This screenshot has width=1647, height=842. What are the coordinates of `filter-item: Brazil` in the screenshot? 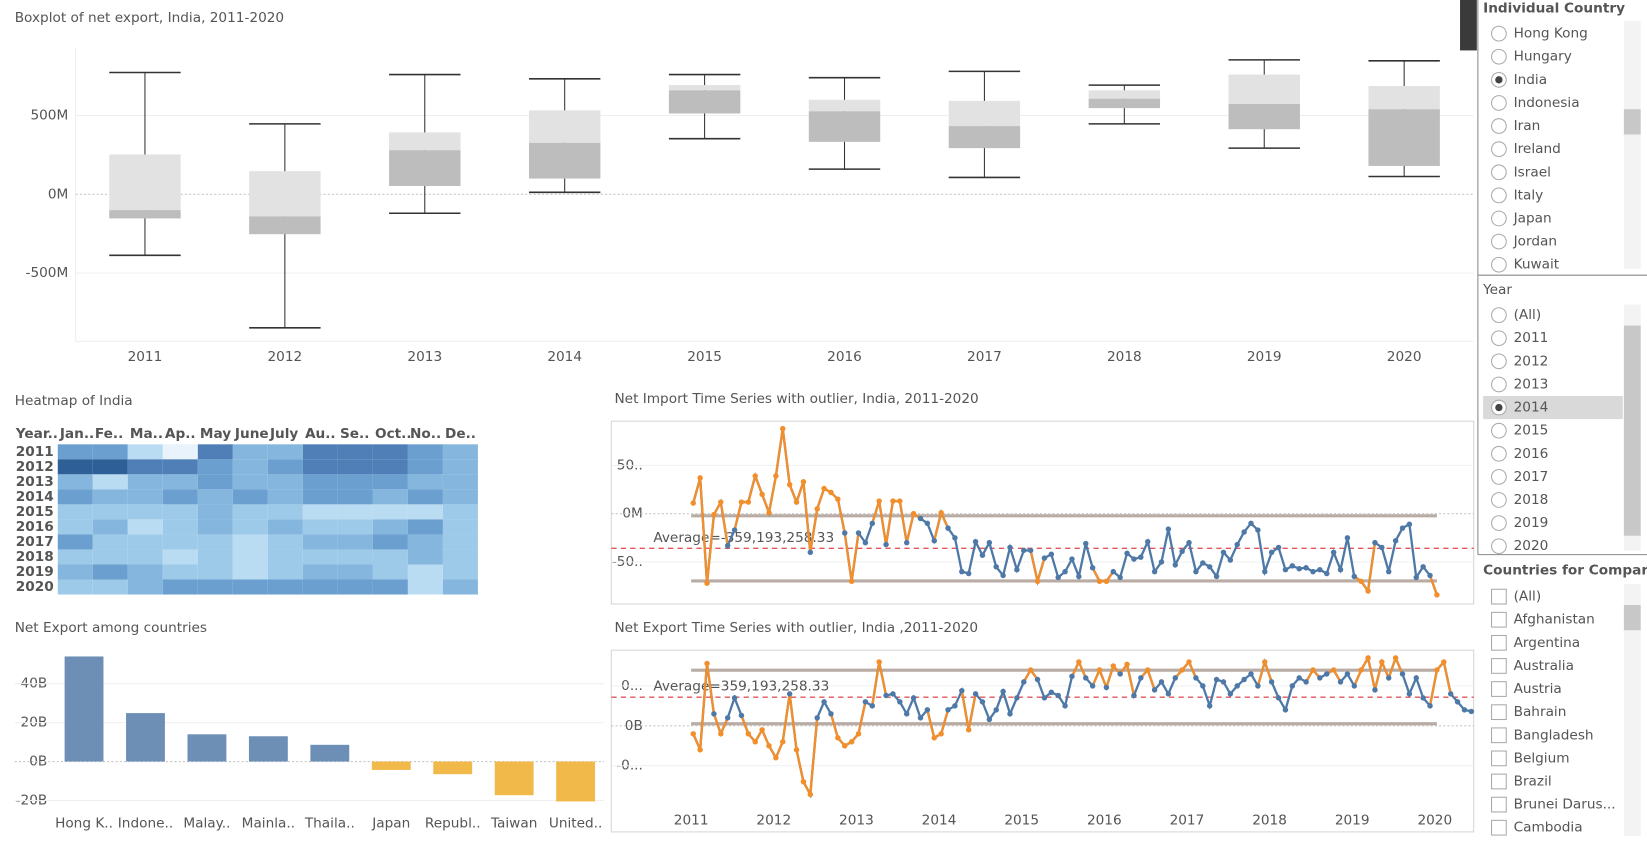 It's located at (1533, 781).